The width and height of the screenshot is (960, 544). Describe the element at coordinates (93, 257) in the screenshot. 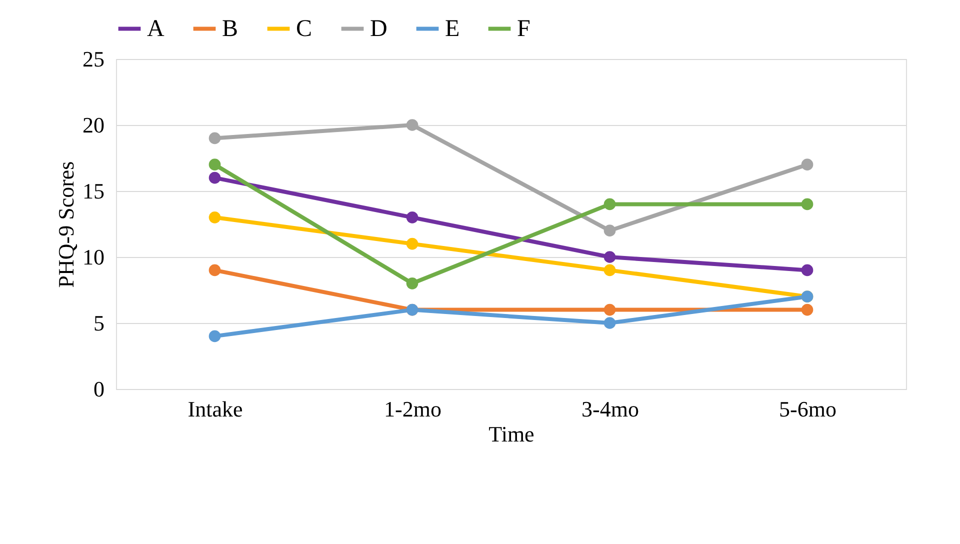

I see `y-tick-label: 10` at that location.